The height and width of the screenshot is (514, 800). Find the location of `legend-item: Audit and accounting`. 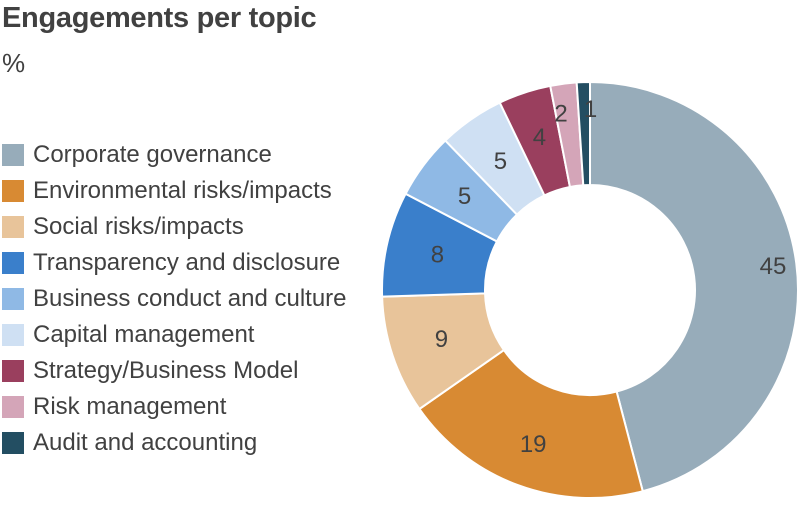

legend-item: Audit and accounting is located at coordinates (174, 443).